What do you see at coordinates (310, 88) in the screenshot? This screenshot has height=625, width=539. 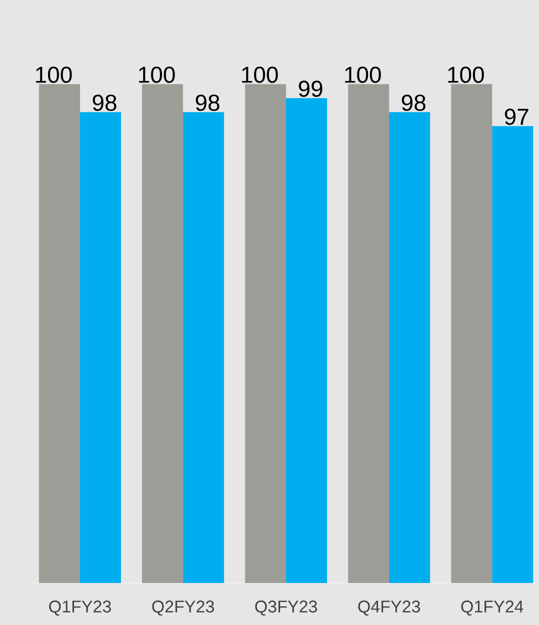 I see `data-label: 99` at bounding box center [310, 88].